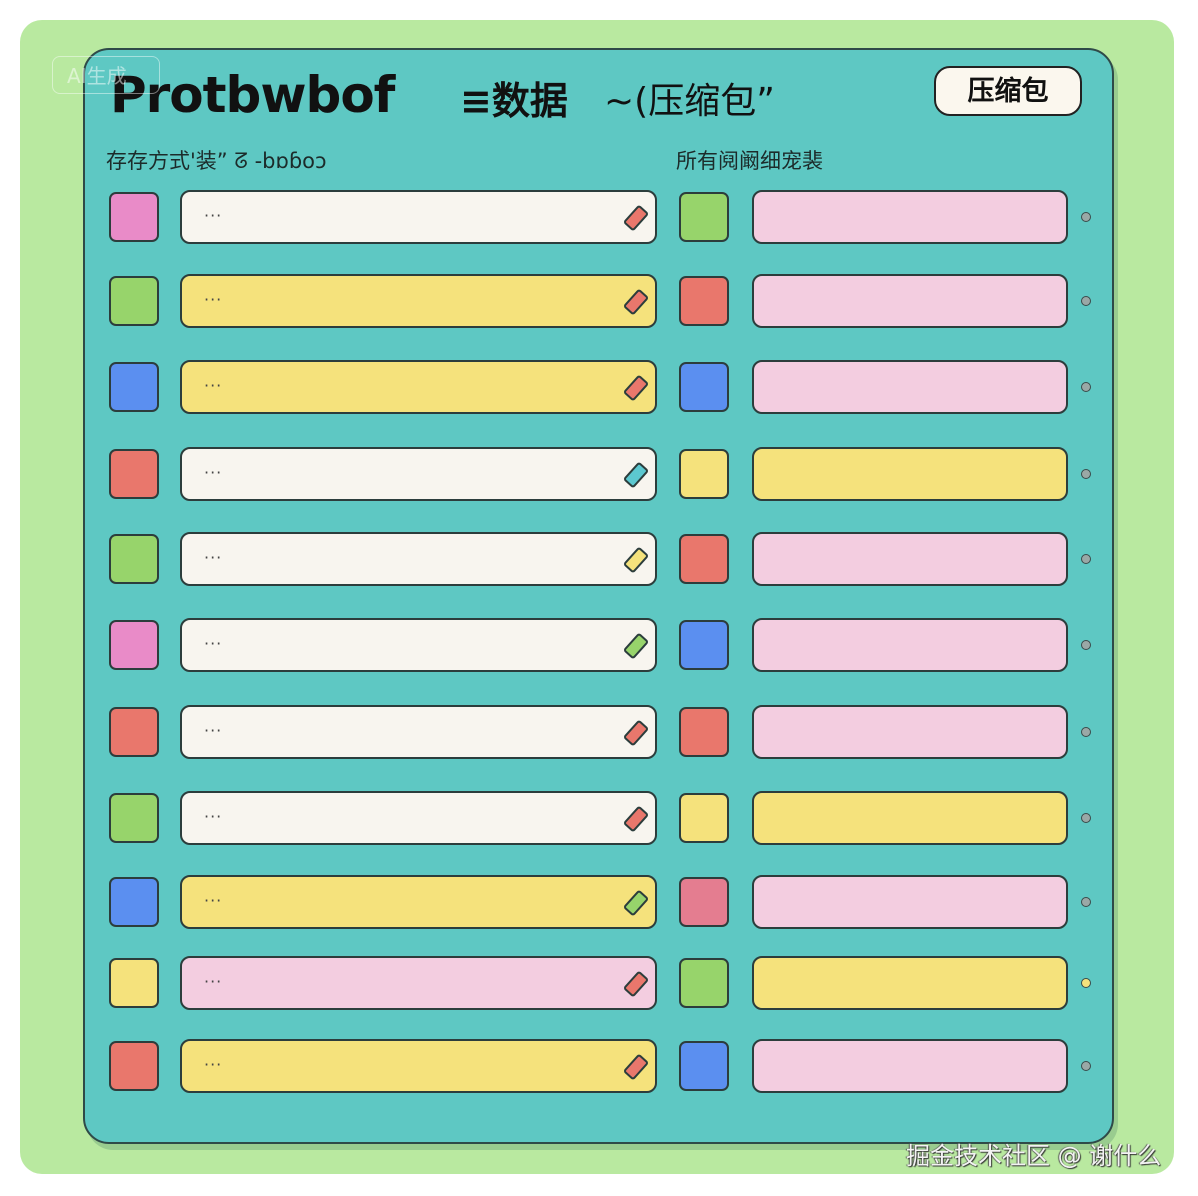  Describe the element at coordinates (1034, 1156) in the screenshot. I see `watermark: 掘金技术社区 @ 谢什么` at that location.